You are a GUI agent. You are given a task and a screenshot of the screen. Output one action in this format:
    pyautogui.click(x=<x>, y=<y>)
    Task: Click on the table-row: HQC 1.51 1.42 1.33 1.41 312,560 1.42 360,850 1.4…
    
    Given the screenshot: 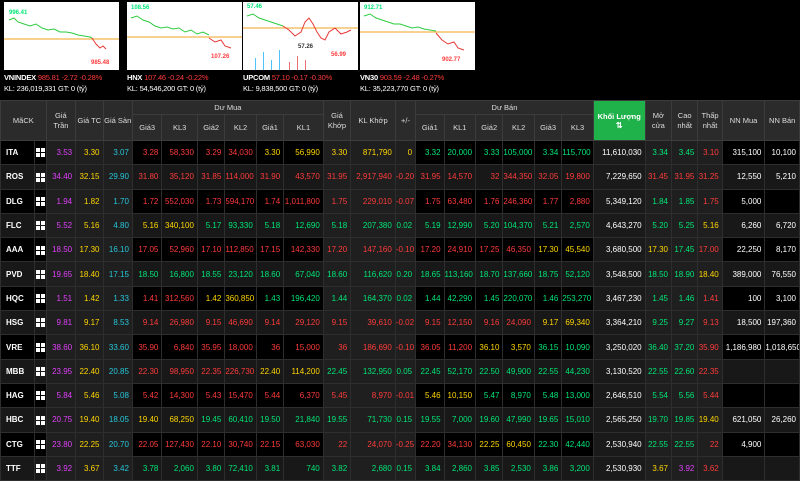 What is the action you would take?
    pyautogui.click(x=400, y=298)
    